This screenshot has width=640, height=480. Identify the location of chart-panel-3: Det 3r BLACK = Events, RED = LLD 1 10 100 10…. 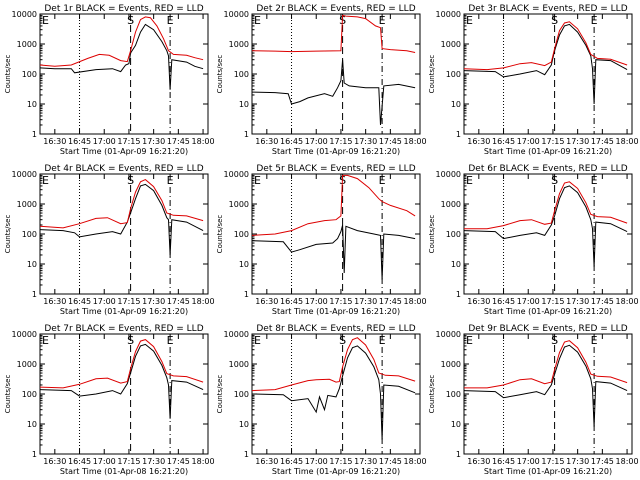
(533, 80).